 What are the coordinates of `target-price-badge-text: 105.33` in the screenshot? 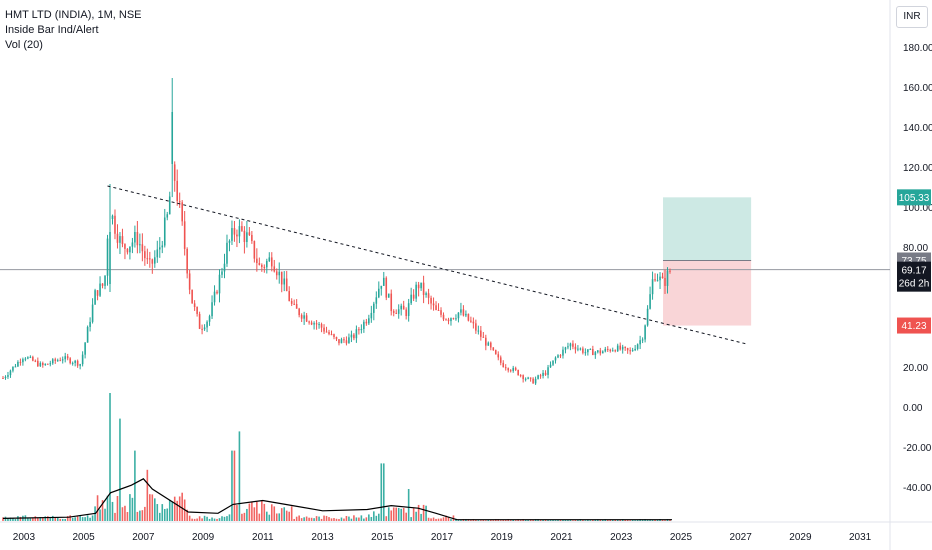 It's located at (914, 198).